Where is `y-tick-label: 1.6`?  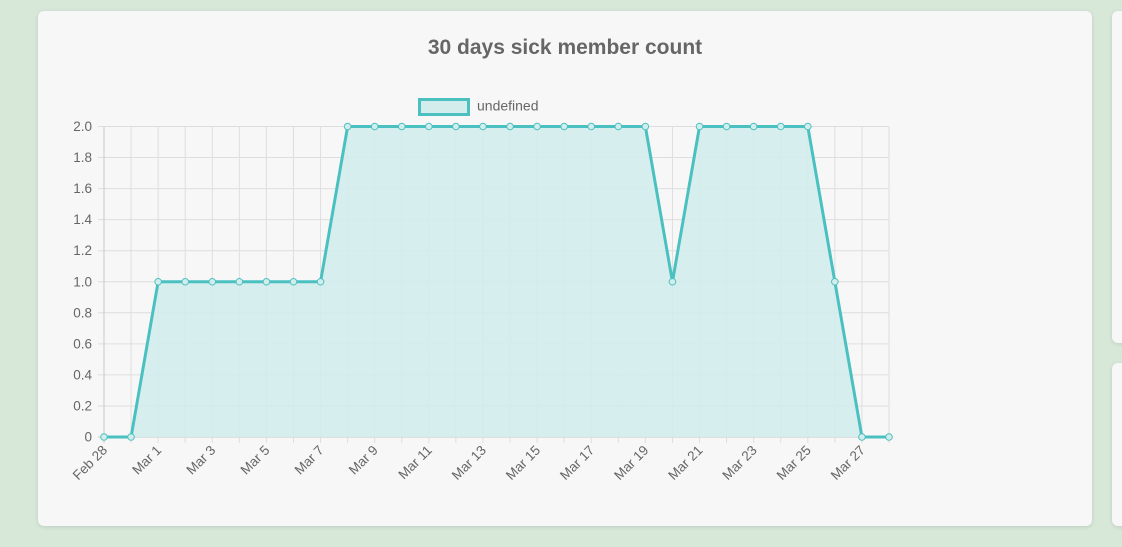 y-tick-label: 1.6 is located at coordinates (82, 188).